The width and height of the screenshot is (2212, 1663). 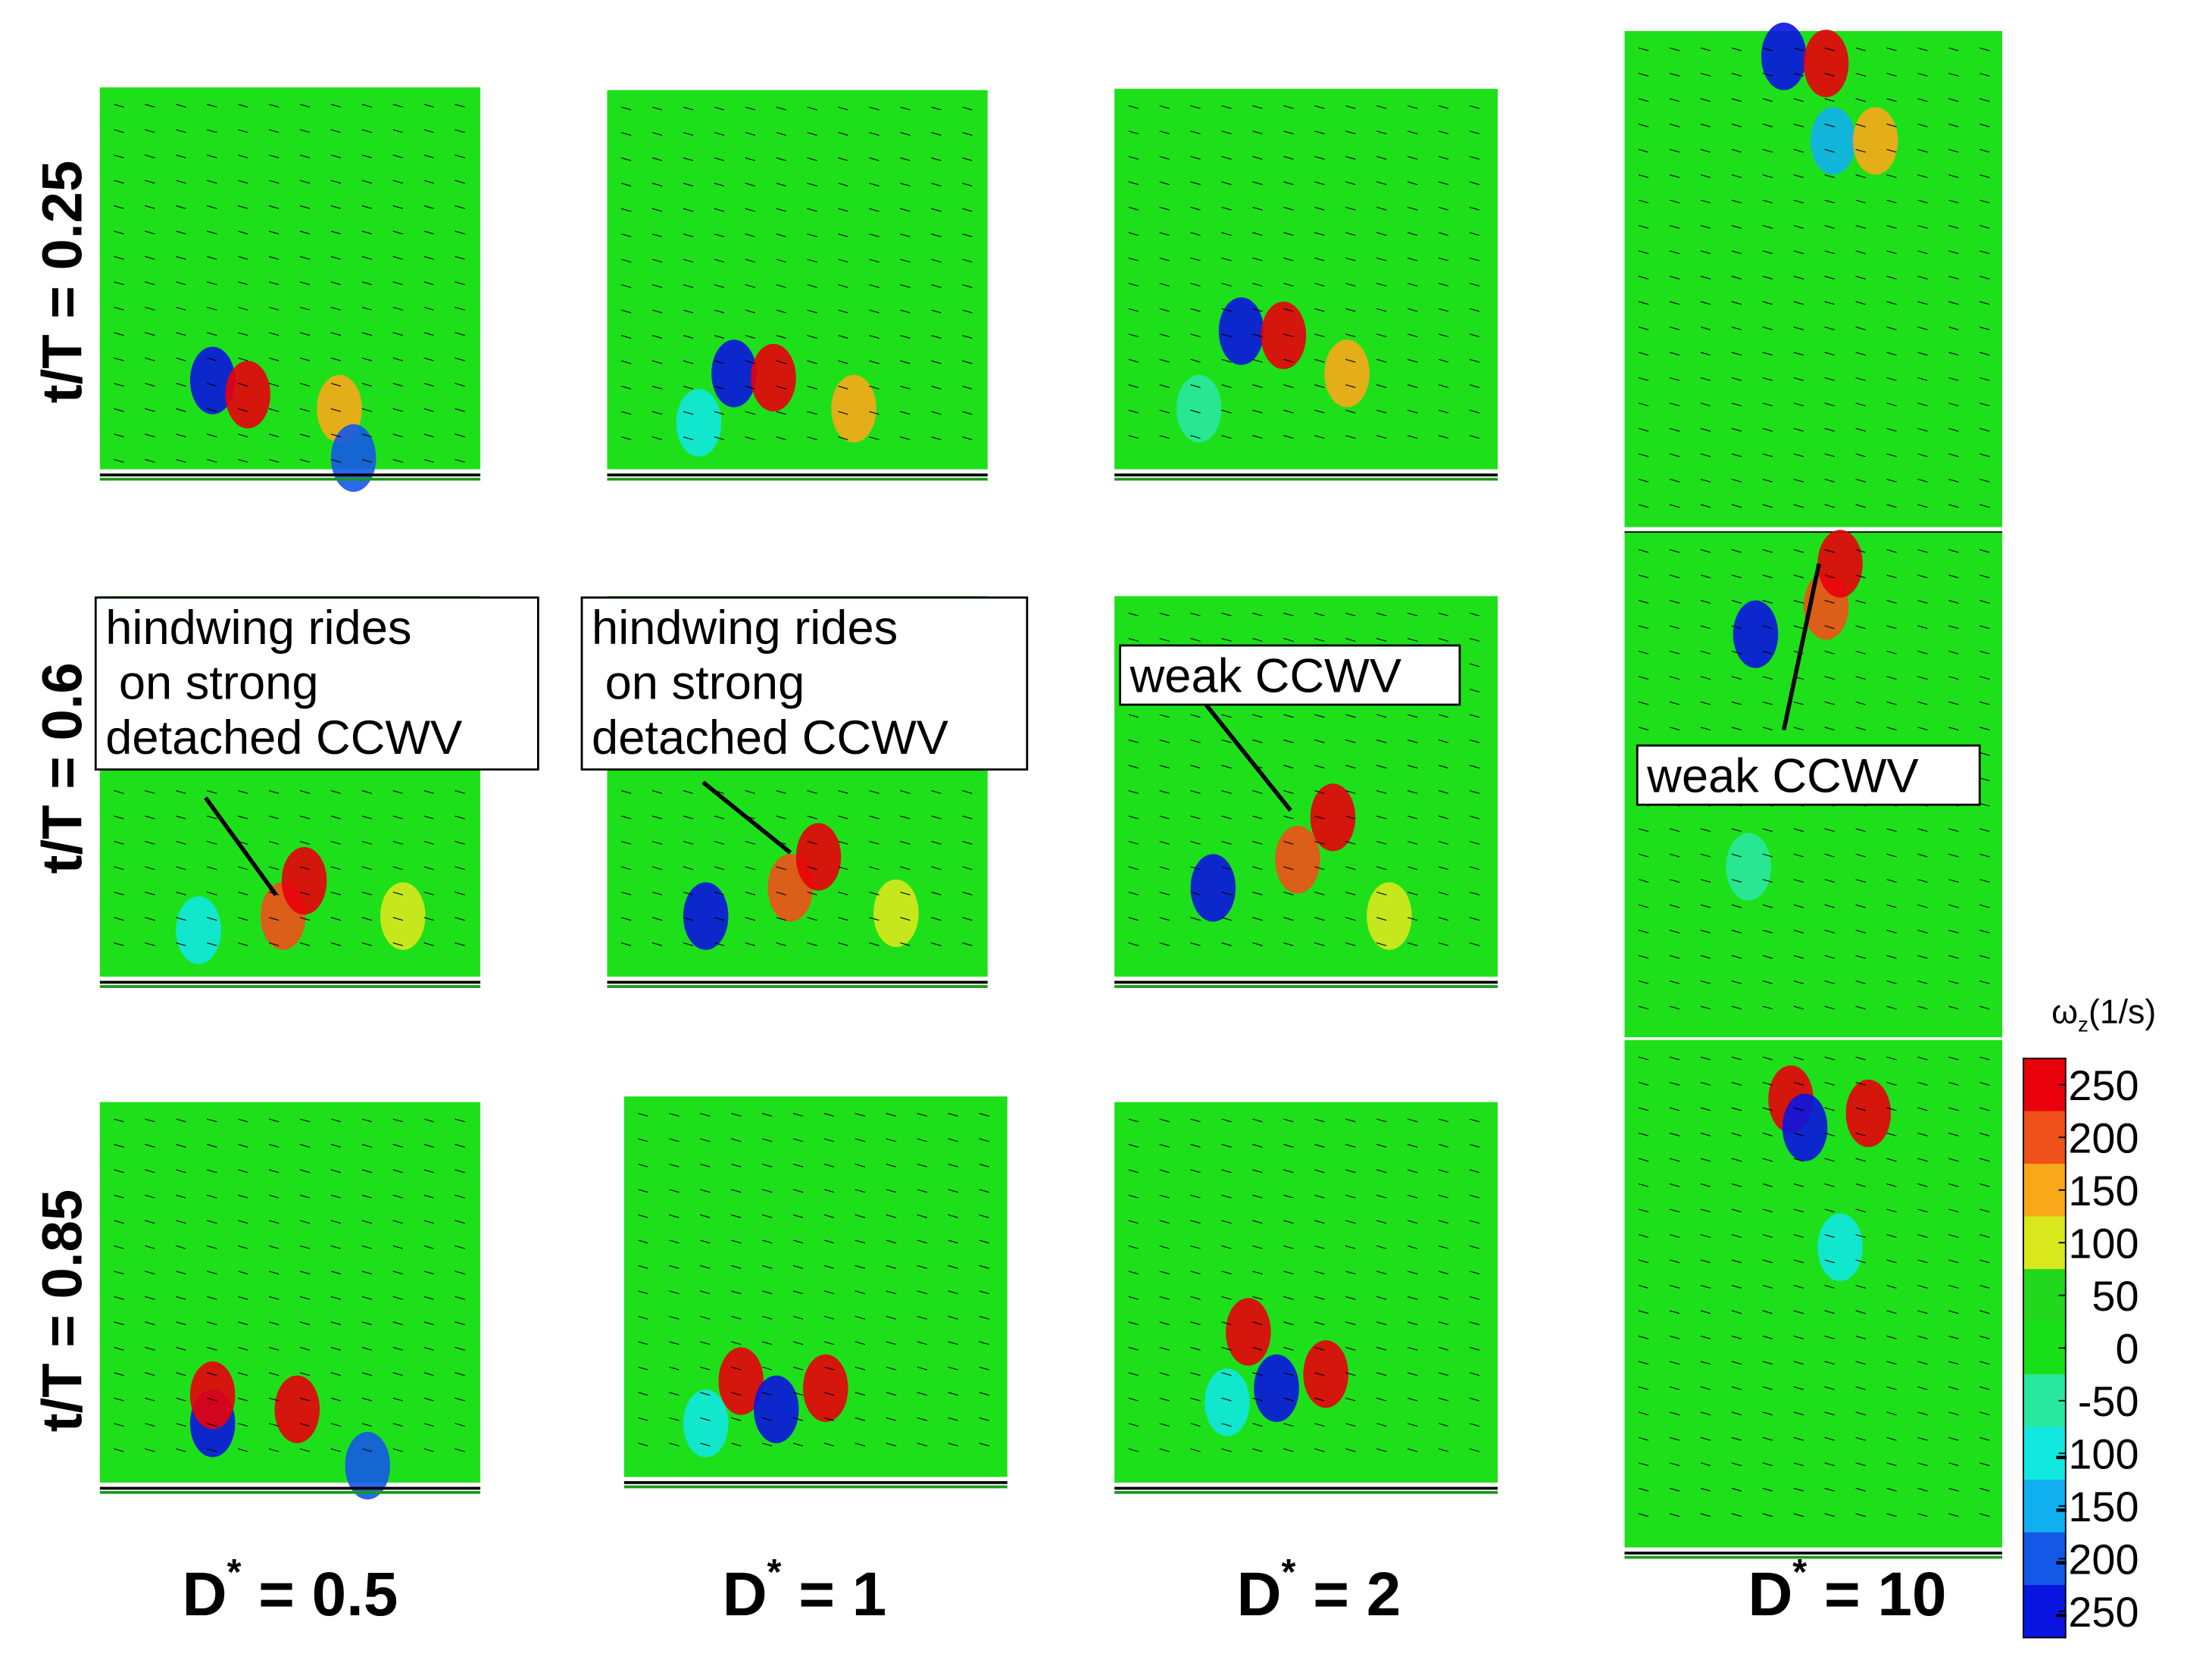 What do you see at coordinates (1815, 1595) in the screenshot?
I see `column-label-space` at bounding box center [1815, 1595].